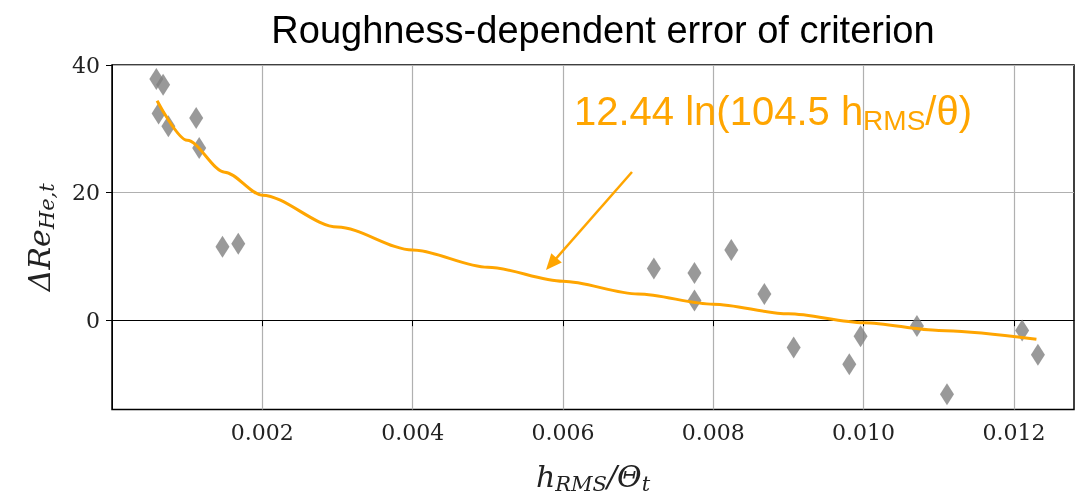 The image size is (1077, 499). I want to click on x-tick-label: 0.004, so click(413, 432).